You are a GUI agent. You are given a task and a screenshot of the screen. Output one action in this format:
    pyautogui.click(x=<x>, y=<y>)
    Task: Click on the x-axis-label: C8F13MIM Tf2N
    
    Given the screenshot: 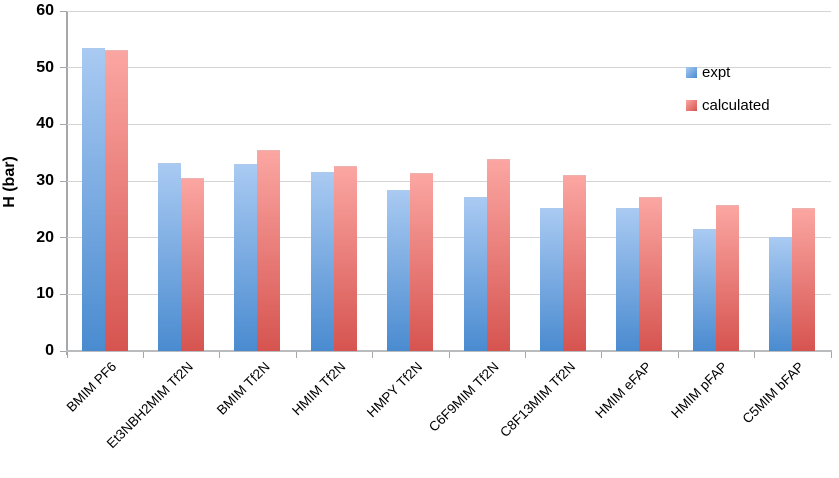 What is the action you would take?
    pyautogui.click(x=538, y=399)
    